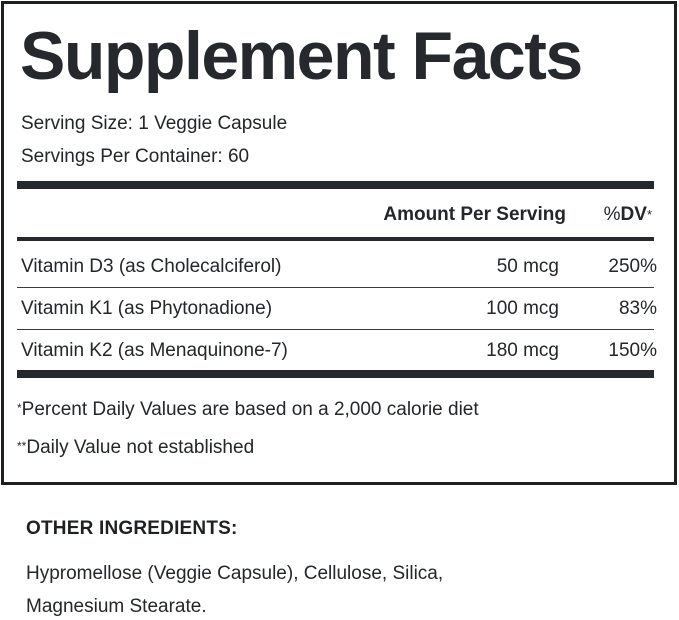 The width and height of the screenshot is (679, 620). I want to click on footnote-text: Daily Value not established, so click(140, 447).